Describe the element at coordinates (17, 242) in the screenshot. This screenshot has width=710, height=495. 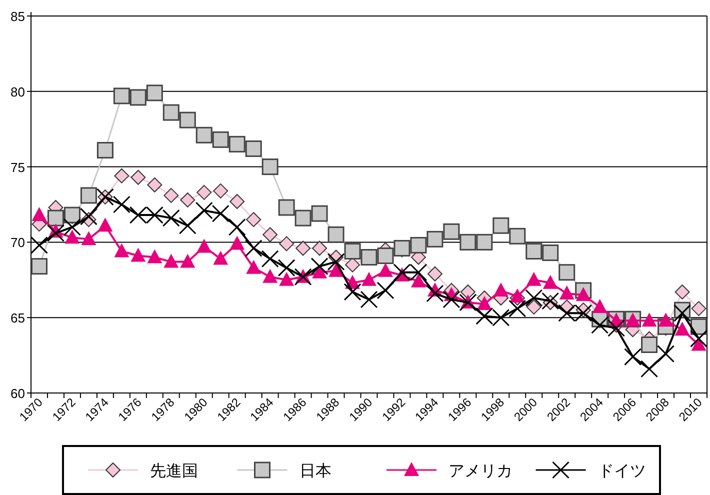
I see `y-tick-label: 70` at that location.